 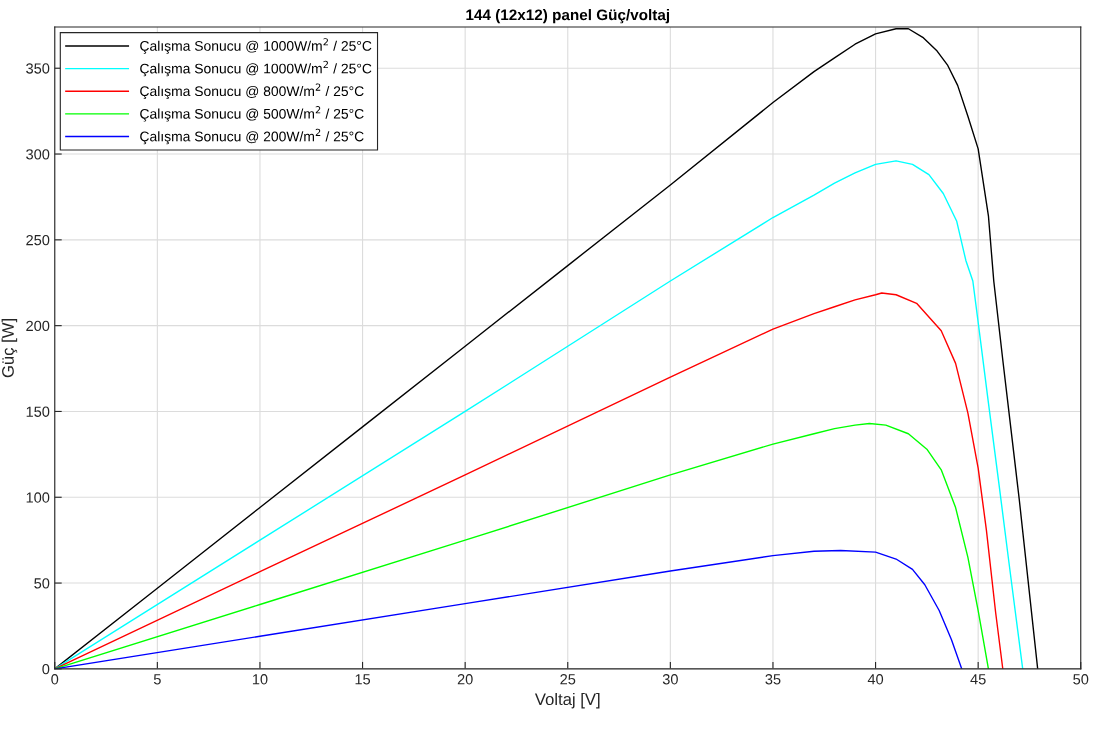 What do you see at coordinates (465, 679) in the screenshot?
I see `x-tick-label: 20` at bounding box center [465, 679].